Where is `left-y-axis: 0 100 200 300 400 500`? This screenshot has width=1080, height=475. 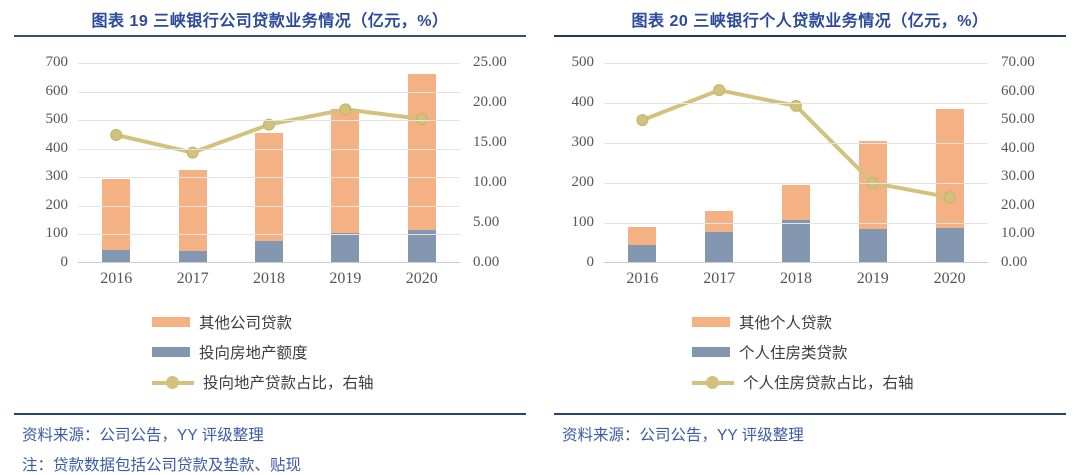 left-y-axis: 0 100 200 300 400 500 is located at coordinates (583, 162).